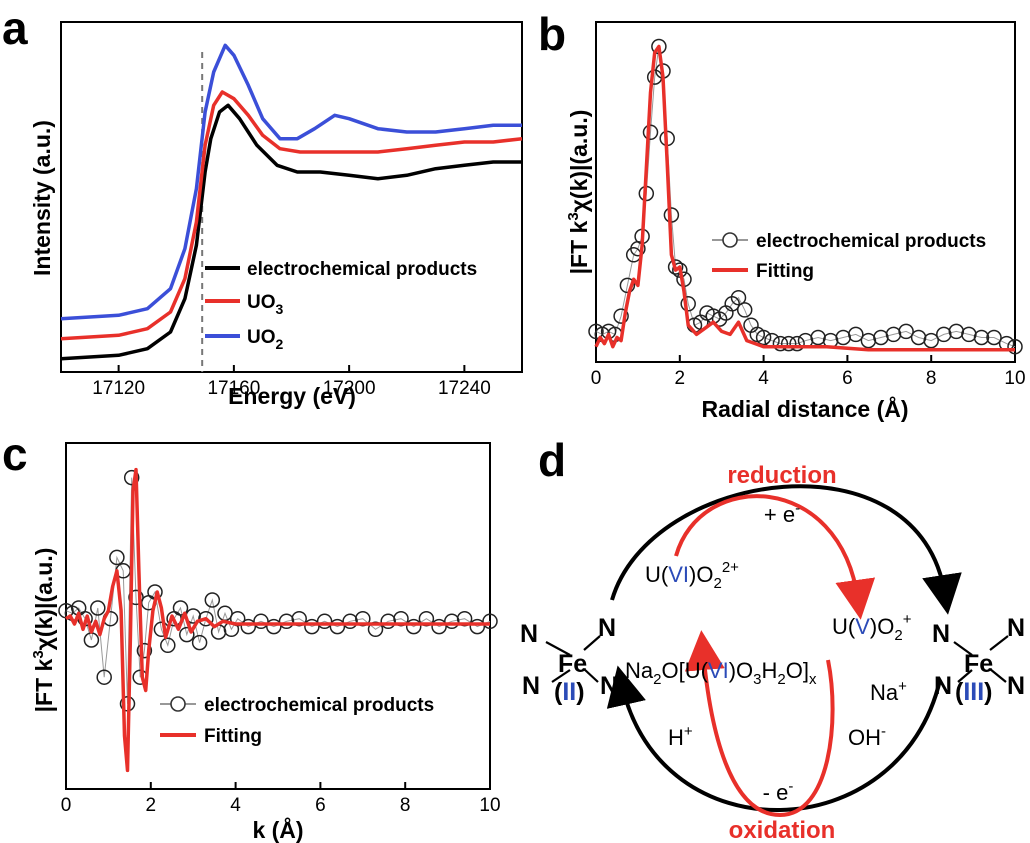  I want to click on plus-electron-label: + e-, so click(782, 513).